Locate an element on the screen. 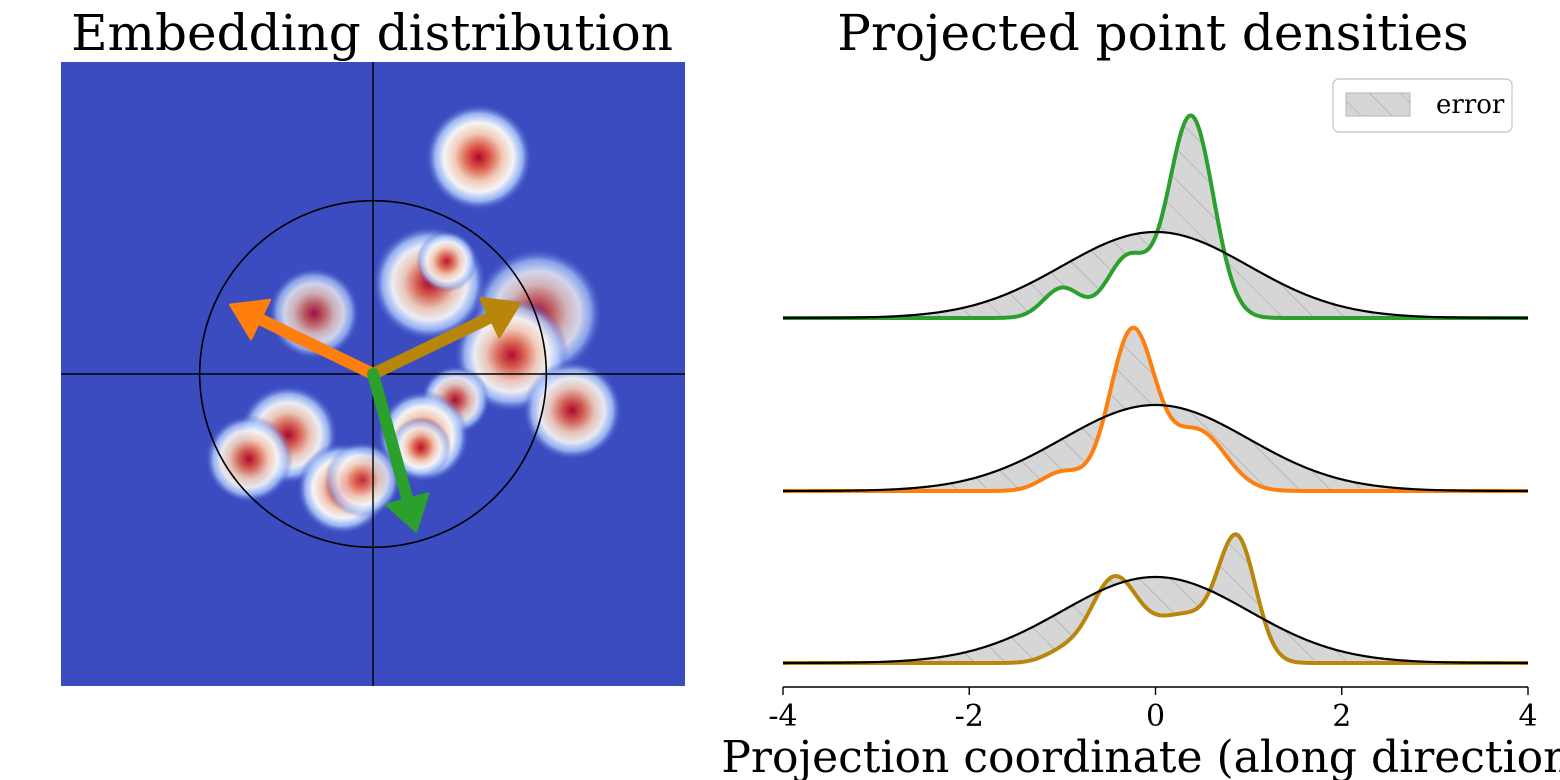 This screenshot has width=1560, height=780. left-panel-title: Embedding distribution is located at coordinates (372, 33).